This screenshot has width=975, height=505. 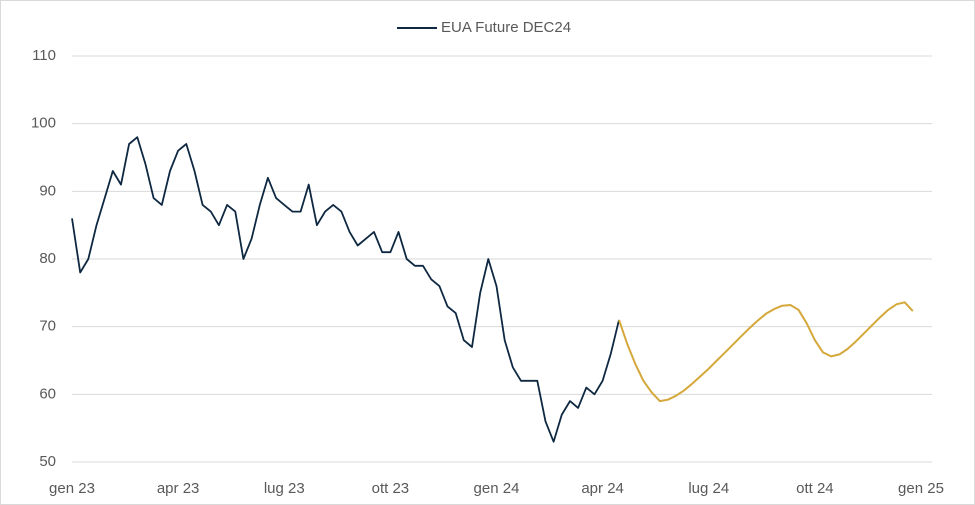 What do you see at coordinates (178, 488) in the screenshot?
I see `x-tick-label: apr 23` at bounding box center [178, 488].